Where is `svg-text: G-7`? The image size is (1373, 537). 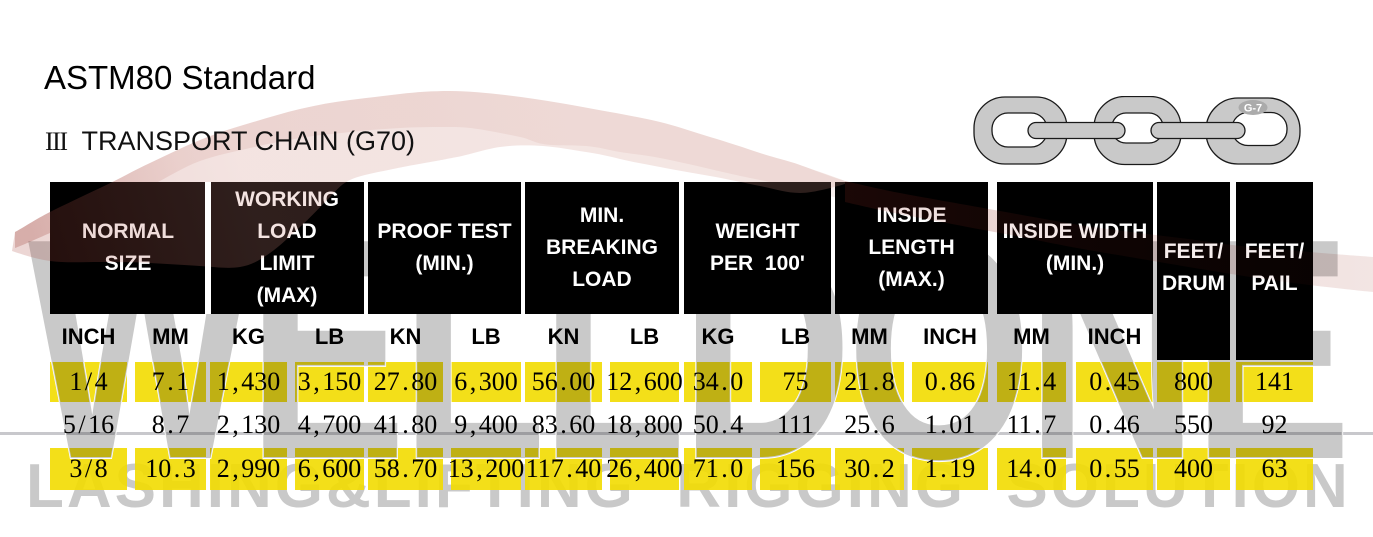 svg-text: G-7 is located at coordinates (1253, 109).